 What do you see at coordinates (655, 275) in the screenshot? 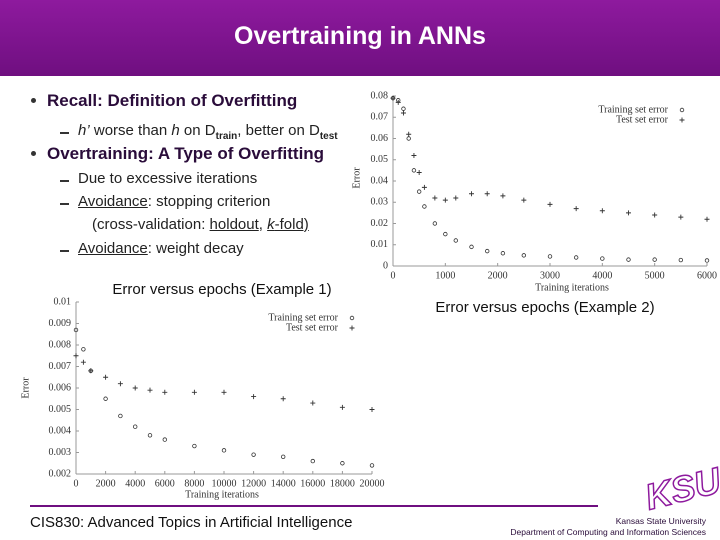
I see `x-tick-label: 5000` at bounding box center [655, 275].